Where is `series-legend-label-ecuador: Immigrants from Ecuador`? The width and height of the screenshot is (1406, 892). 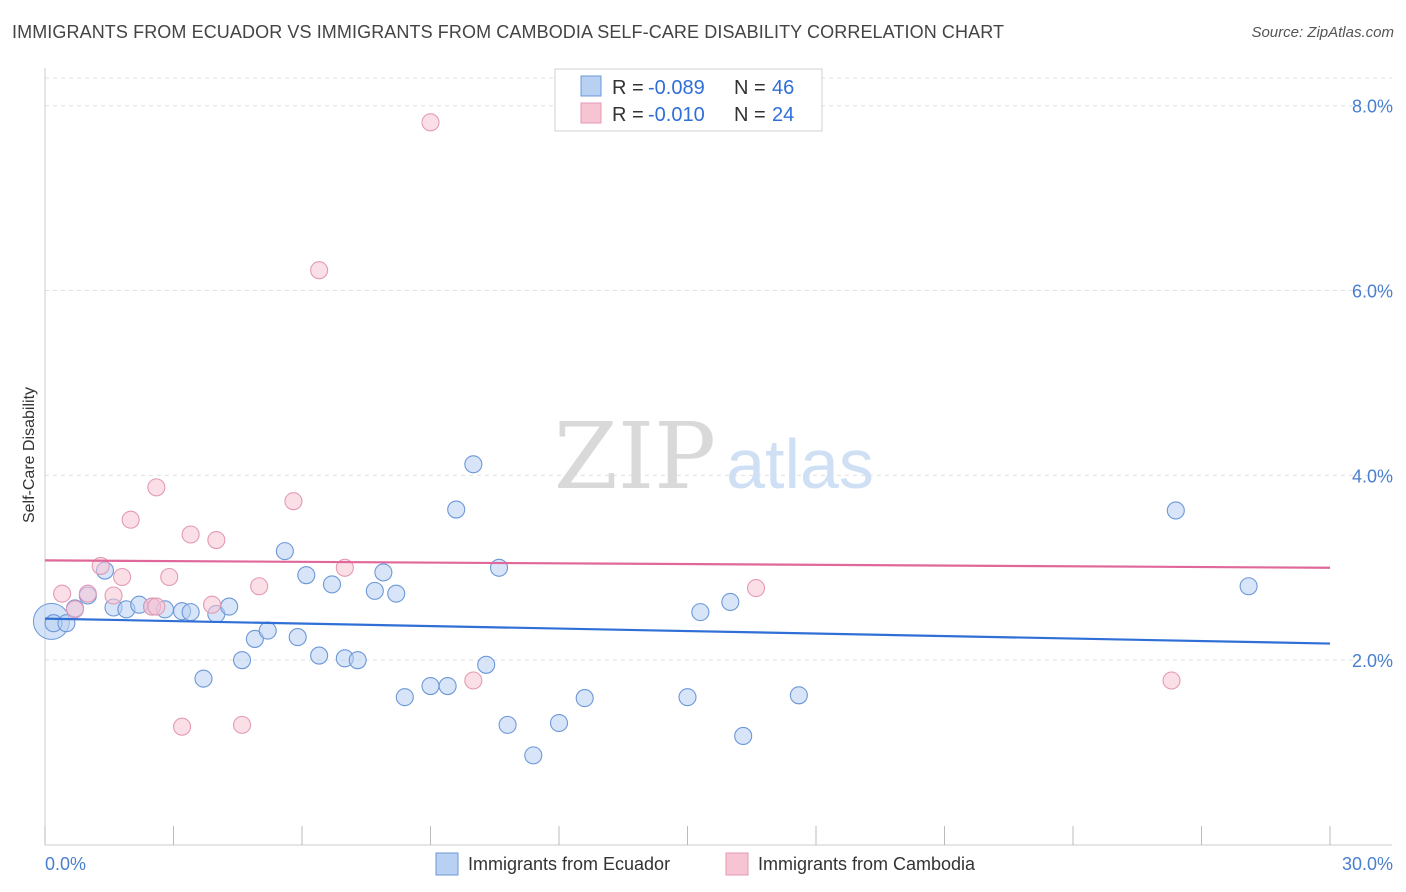 series-legend-label-ecuador: Immigrants from Ecuador is located at coordinates (569, 864).